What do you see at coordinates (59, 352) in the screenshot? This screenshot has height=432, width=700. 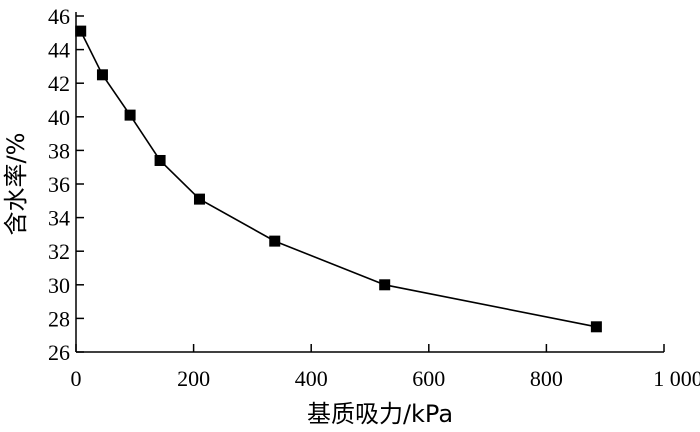 I see `y-tick-label: 26` at bounding box center [59, 352].